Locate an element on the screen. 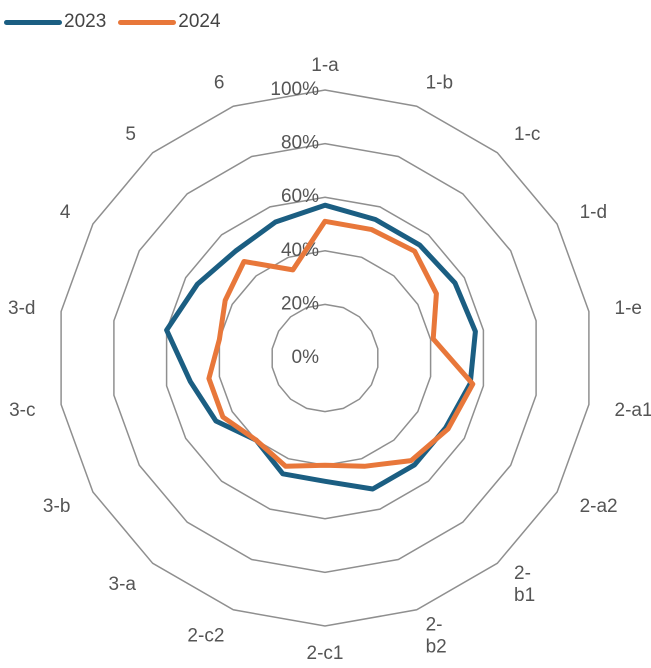  category-label-1-b: 1-b is located at coordinates (439, 83).